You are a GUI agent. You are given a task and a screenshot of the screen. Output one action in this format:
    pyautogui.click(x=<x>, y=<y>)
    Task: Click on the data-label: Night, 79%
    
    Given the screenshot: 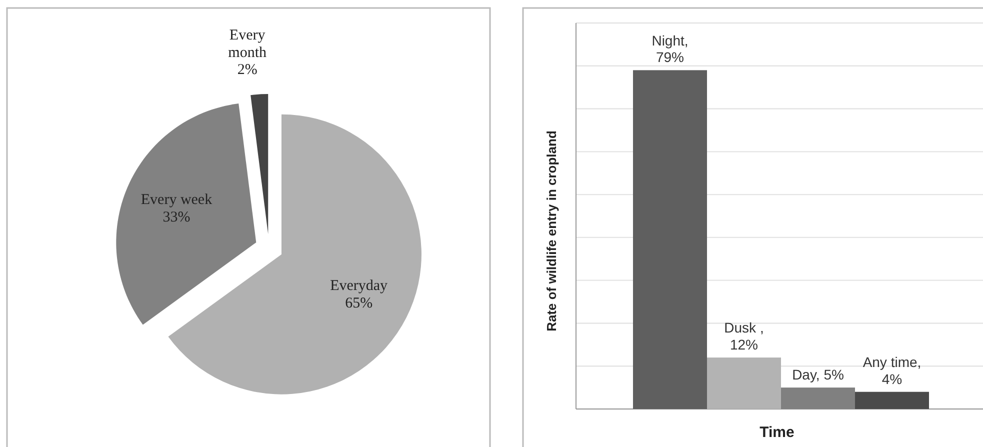 What is the action you would take?
    pyautogui.click(x=670, y=49)
    